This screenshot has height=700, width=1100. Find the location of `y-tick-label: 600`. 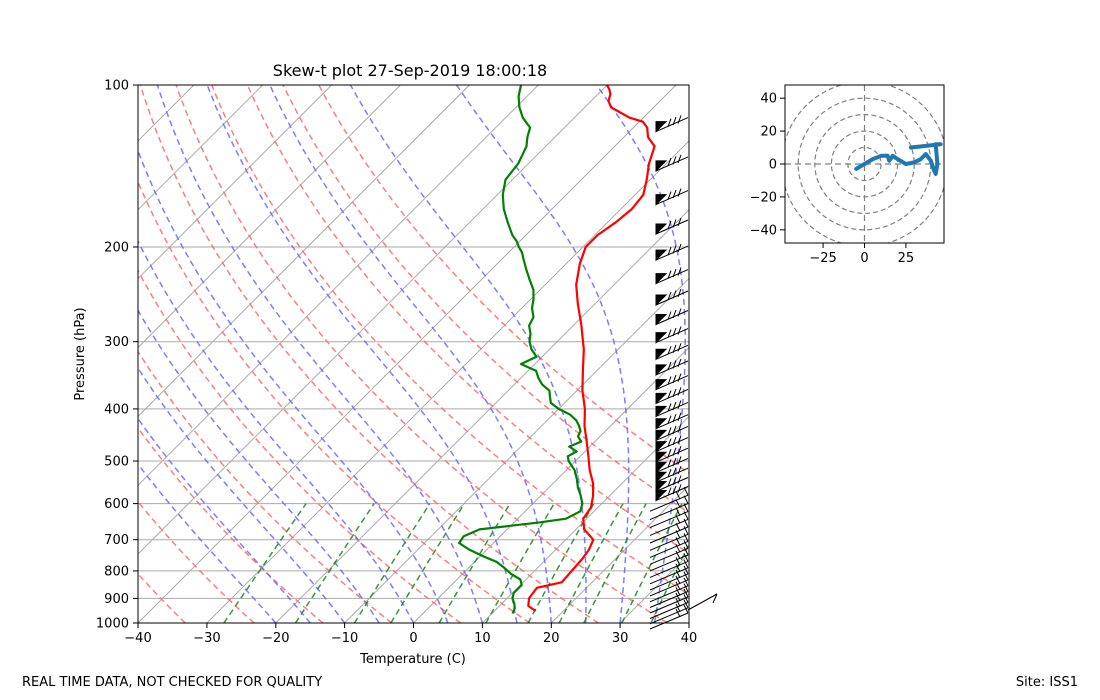

y-tick-label: 600 is located at coordinates (116, 504).